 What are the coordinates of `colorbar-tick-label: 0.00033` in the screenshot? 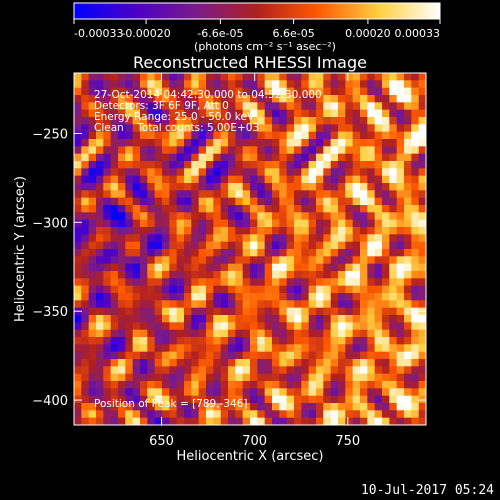 It's located at (418, 33).